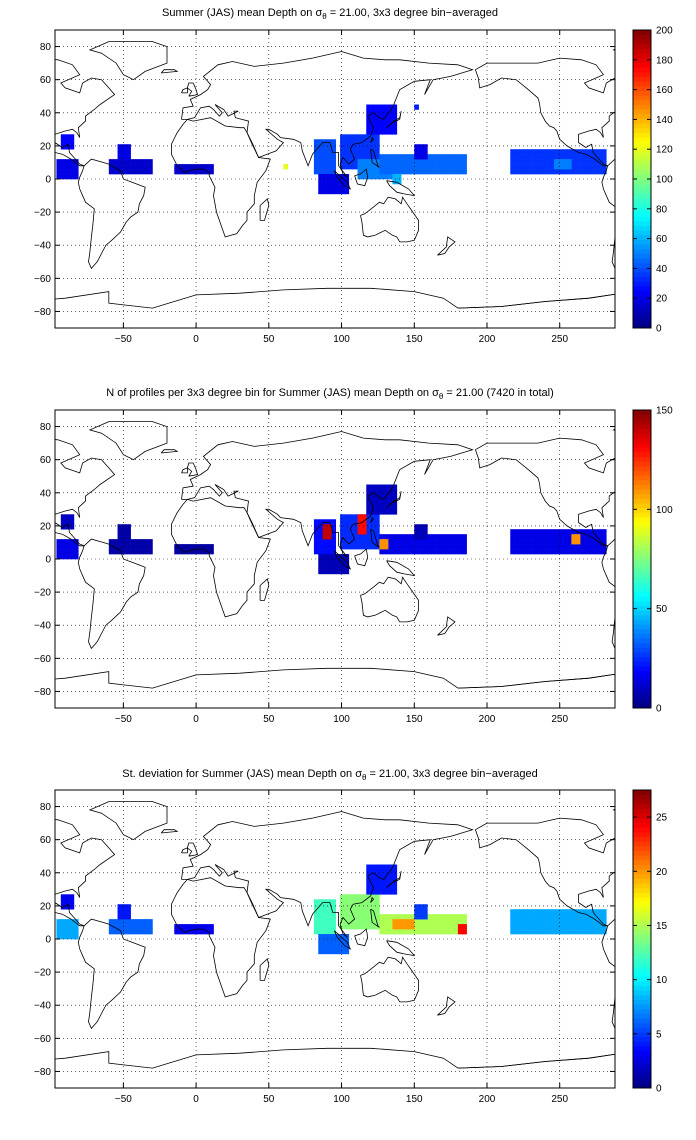 The height and width of the screenshot is (1140, 696). What do you see at coordinates (46, 146) in the screenshot?
I see `y-tick-label: 20` at bounding box center [46, 146].